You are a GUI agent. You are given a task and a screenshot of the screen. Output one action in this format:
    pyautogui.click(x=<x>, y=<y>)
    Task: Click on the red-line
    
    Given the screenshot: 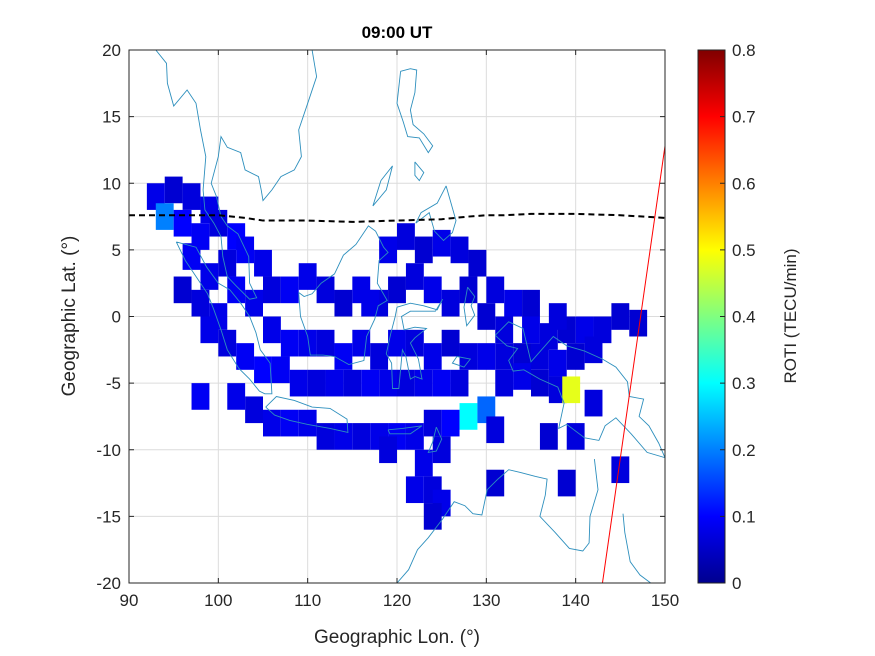 What is the action you would take?
    pyautogui.click(x=633, y=364)
    